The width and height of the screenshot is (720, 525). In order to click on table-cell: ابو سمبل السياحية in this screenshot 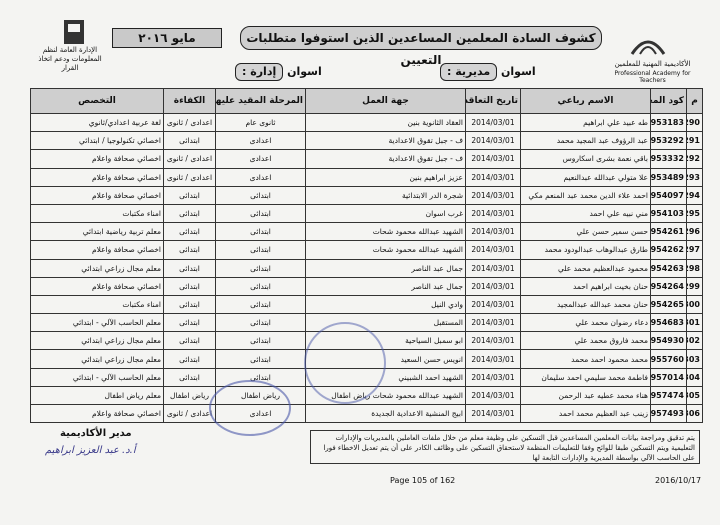, I will do `click(385, 341)`.